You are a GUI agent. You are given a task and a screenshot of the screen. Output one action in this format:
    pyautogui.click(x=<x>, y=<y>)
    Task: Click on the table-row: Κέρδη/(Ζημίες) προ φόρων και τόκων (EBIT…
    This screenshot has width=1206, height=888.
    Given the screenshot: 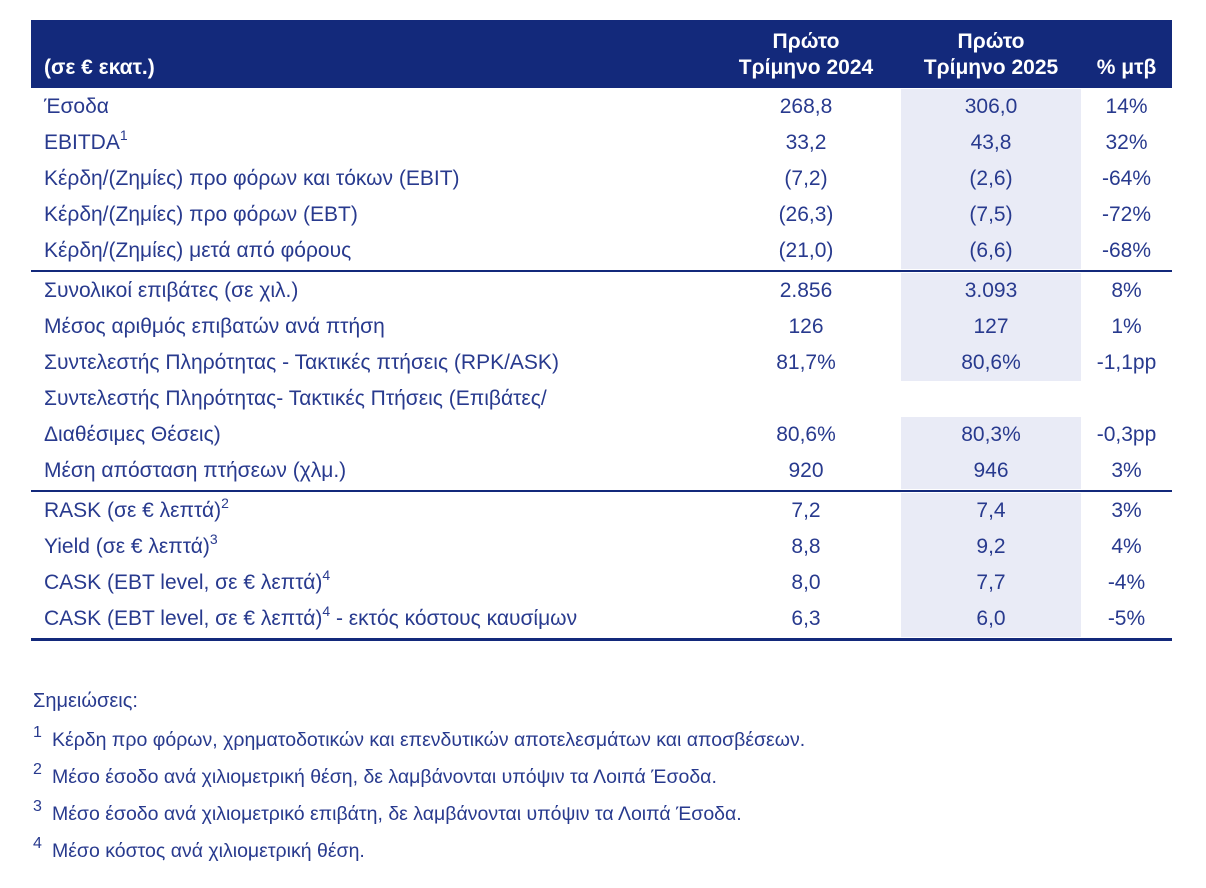 What is the action you would take?
    pyautogui.click(x=601, y=179)
    